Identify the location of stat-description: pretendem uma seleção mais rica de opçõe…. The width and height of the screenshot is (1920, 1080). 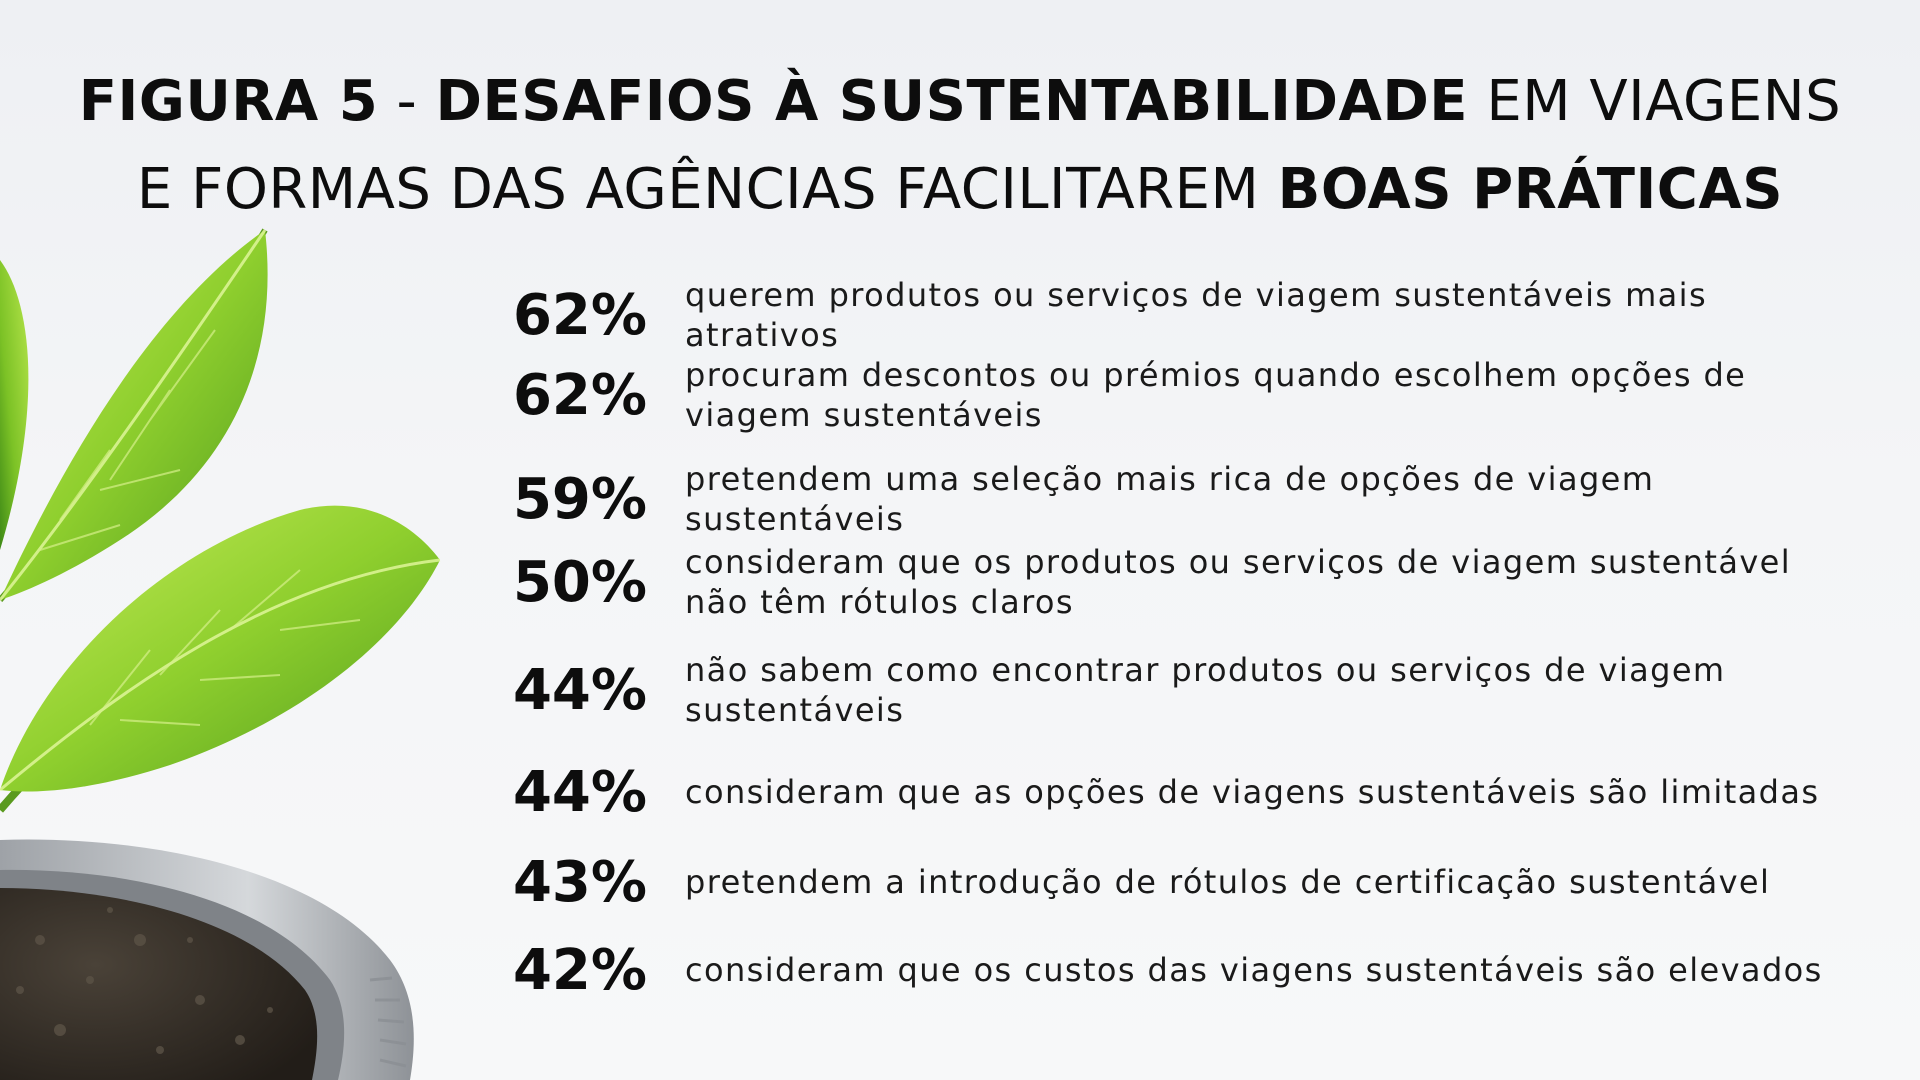
(1170, 499).